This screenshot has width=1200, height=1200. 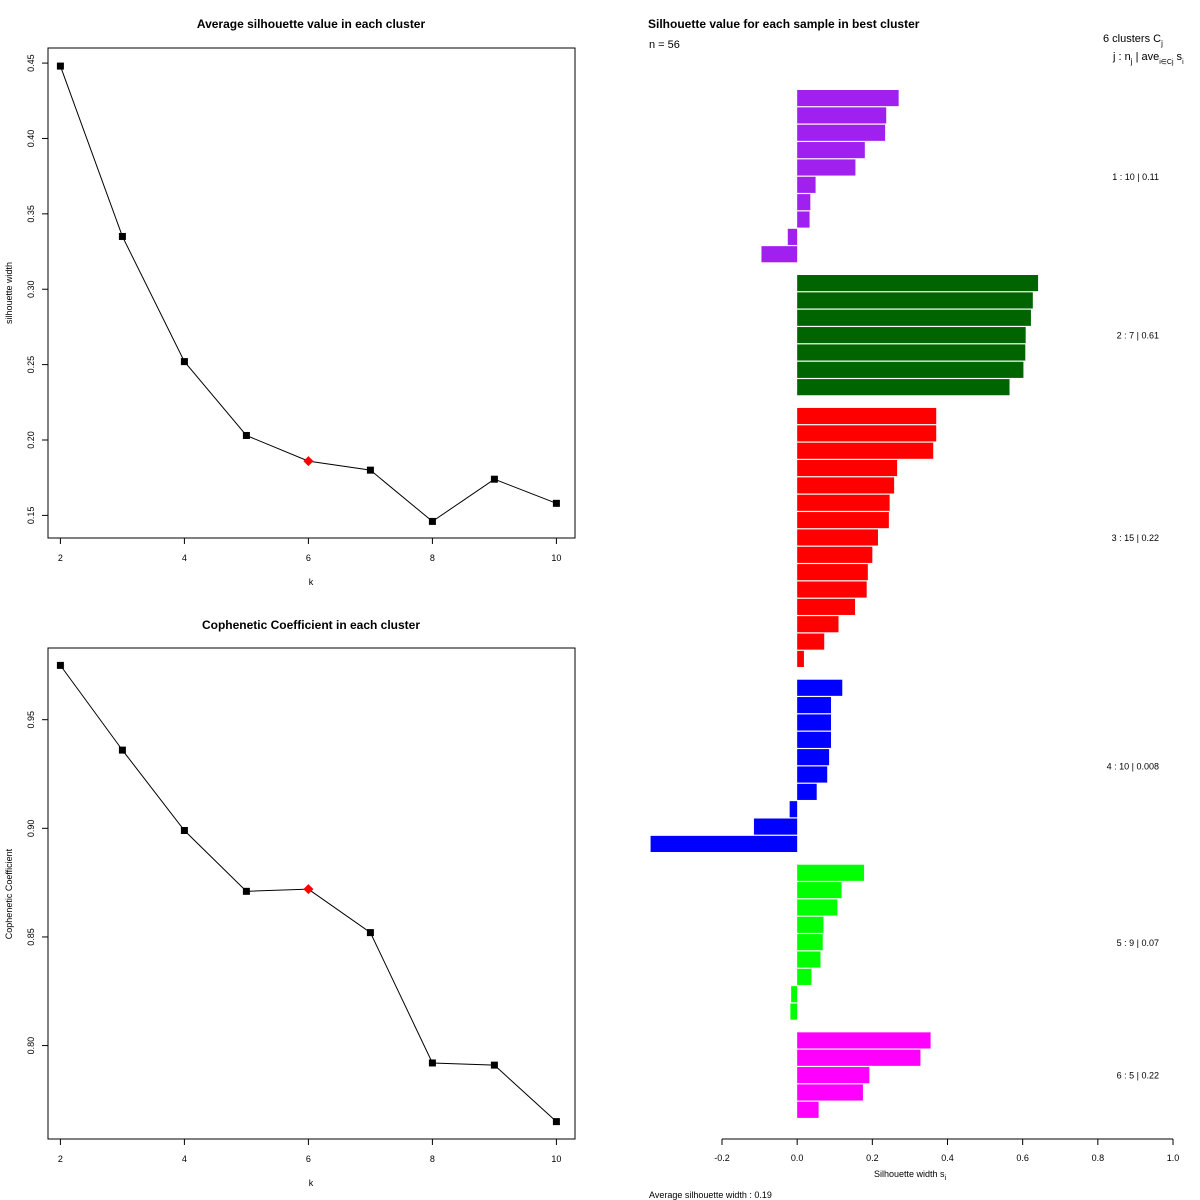 I want to click on cophenetic-y-axis: 0.80 0.85 0.90 0.95, so click(x=37, y=882).